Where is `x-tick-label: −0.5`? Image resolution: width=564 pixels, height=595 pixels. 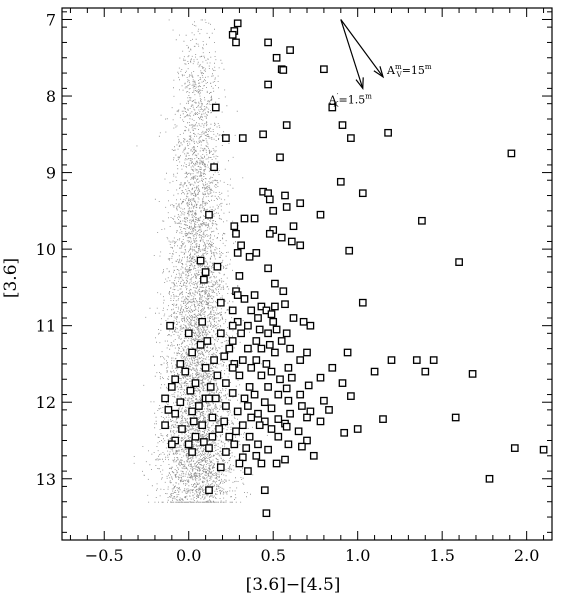
x-tick-label: −0.5 is located at coordinates (104, 555).